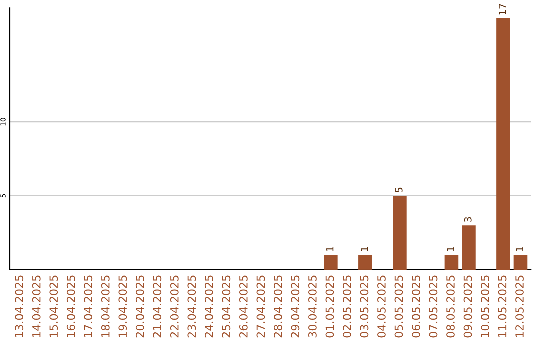 The width and height of the screenshot is (540, 340). Describe the element at coordinates (468, 307) in the screenshot. I see `x-tick-label: 09.05.2025` at that location.